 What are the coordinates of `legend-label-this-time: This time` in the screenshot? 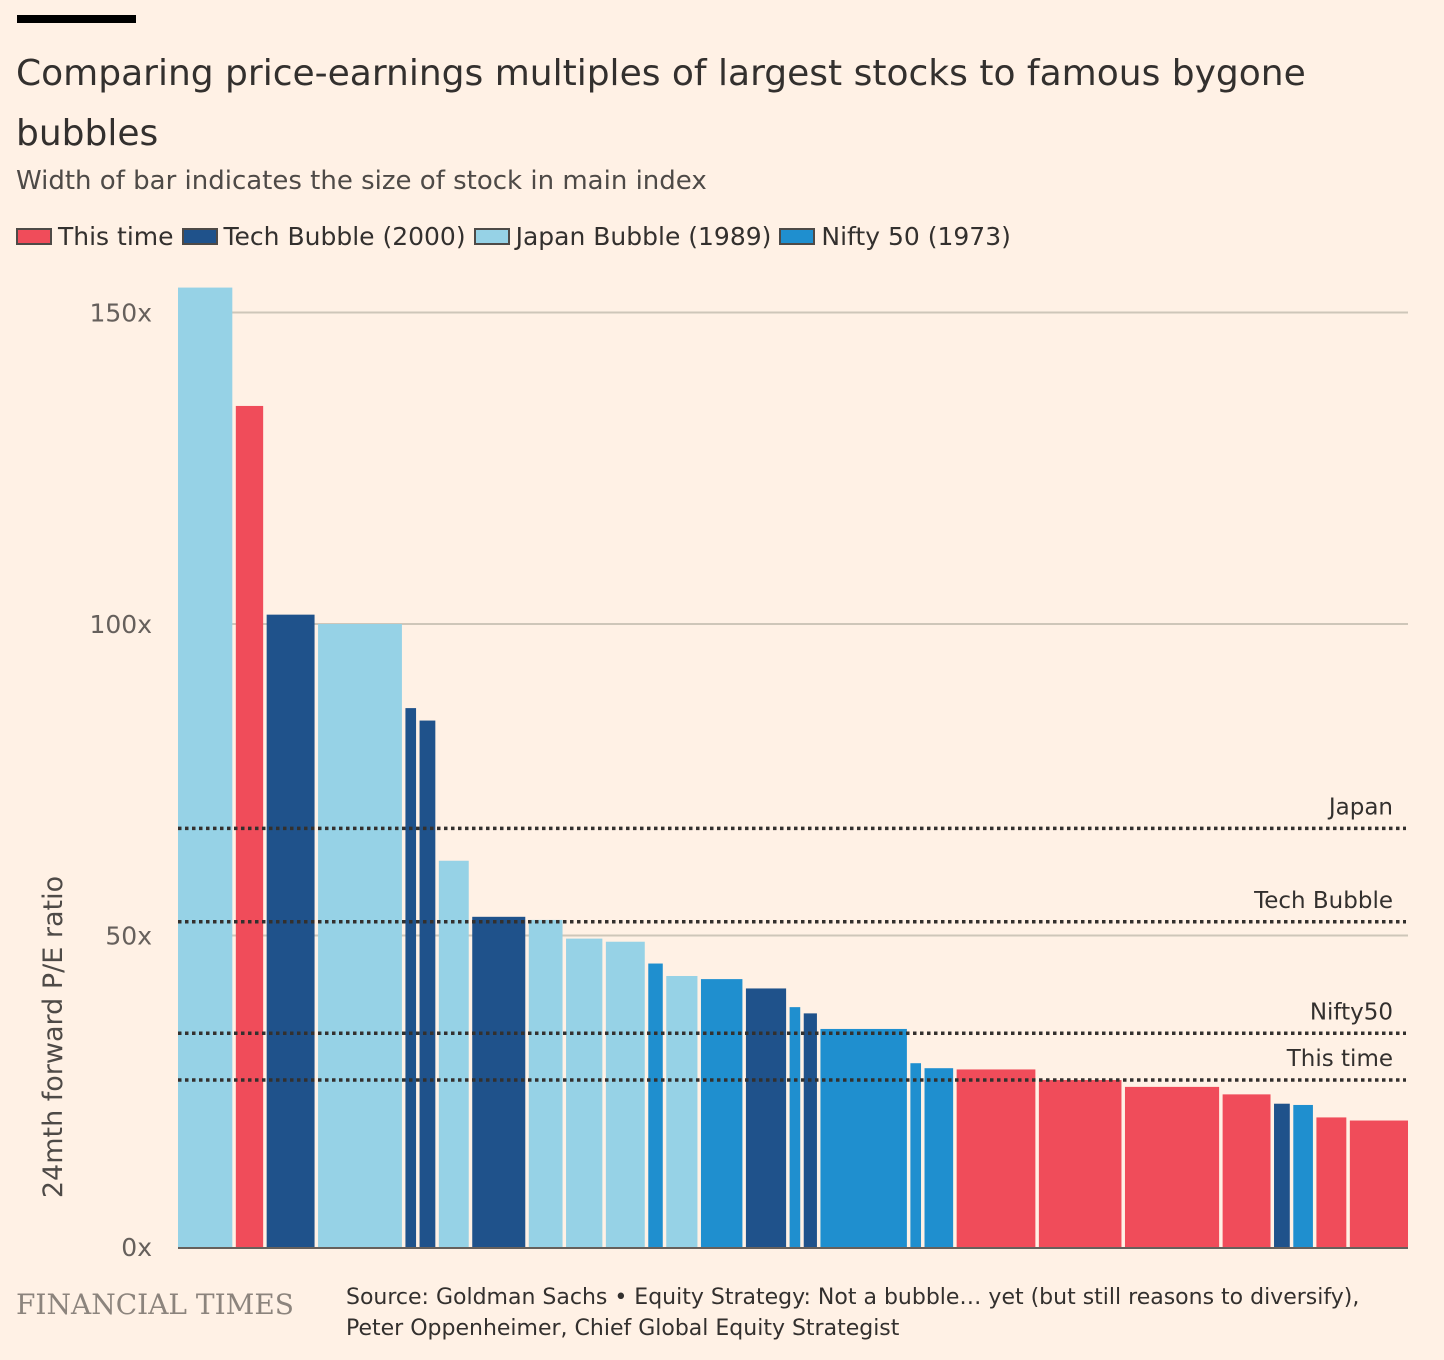 It's located at (116, 236).